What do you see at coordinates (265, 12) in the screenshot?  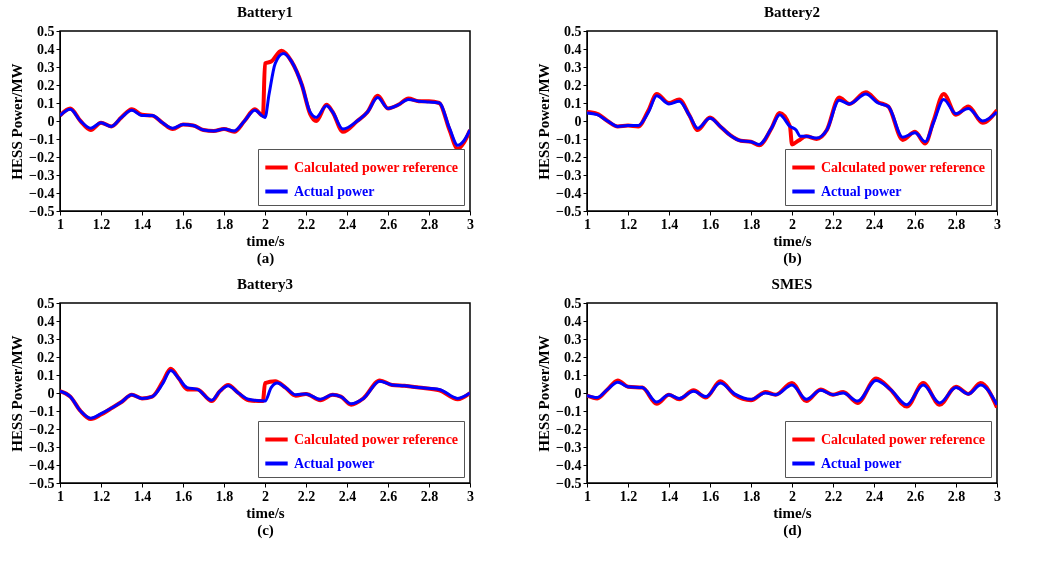 I see `chart-title: Battery1` at bounding box center [265, 12].